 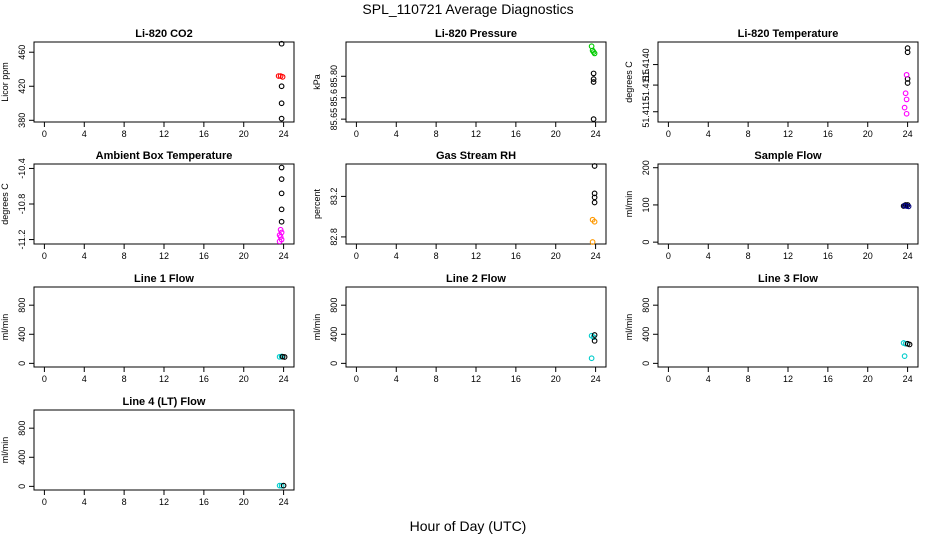 I want to click on y-tick-label: 420, so click(x=22, y=86).